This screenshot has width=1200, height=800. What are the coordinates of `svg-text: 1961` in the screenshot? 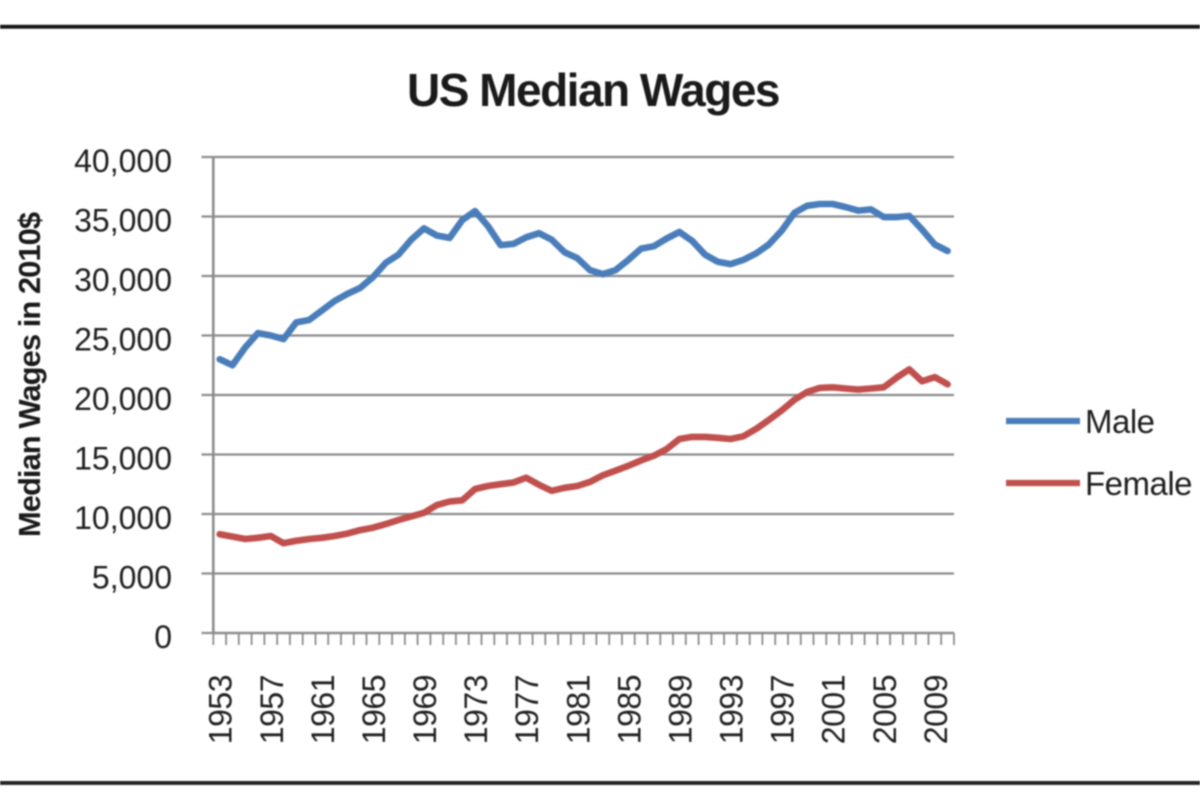 It's located at (323, 709).